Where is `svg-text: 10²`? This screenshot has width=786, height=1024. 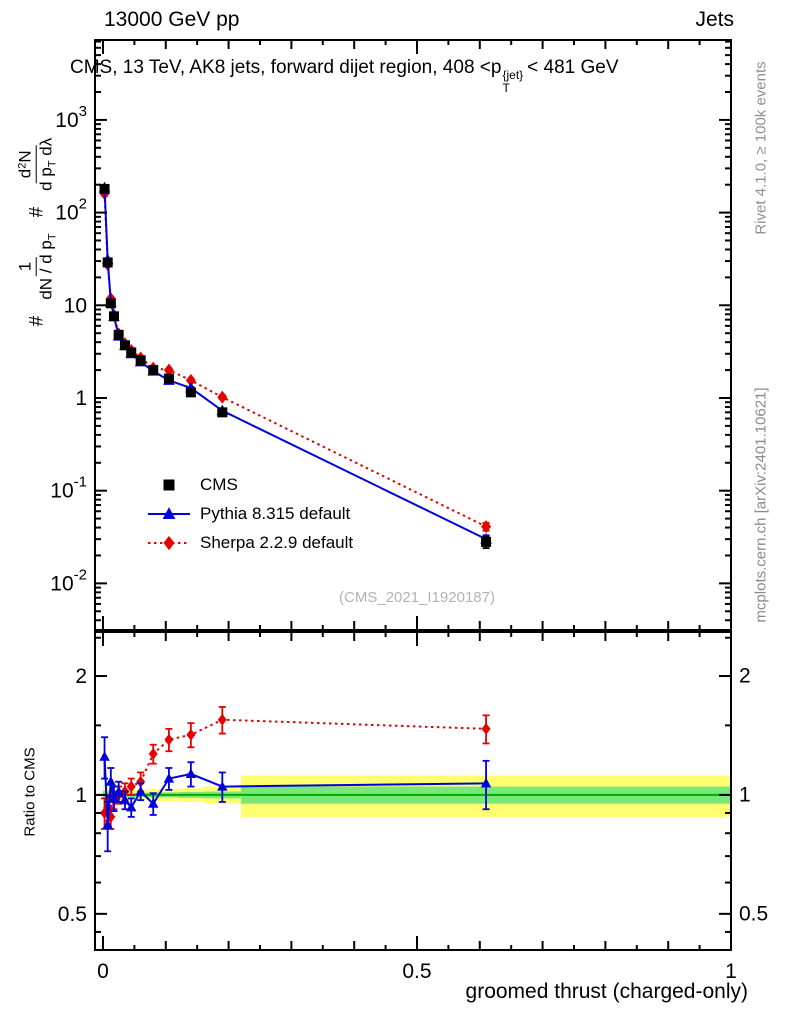
svg-text: 10² is located at coordinates (71, 209).